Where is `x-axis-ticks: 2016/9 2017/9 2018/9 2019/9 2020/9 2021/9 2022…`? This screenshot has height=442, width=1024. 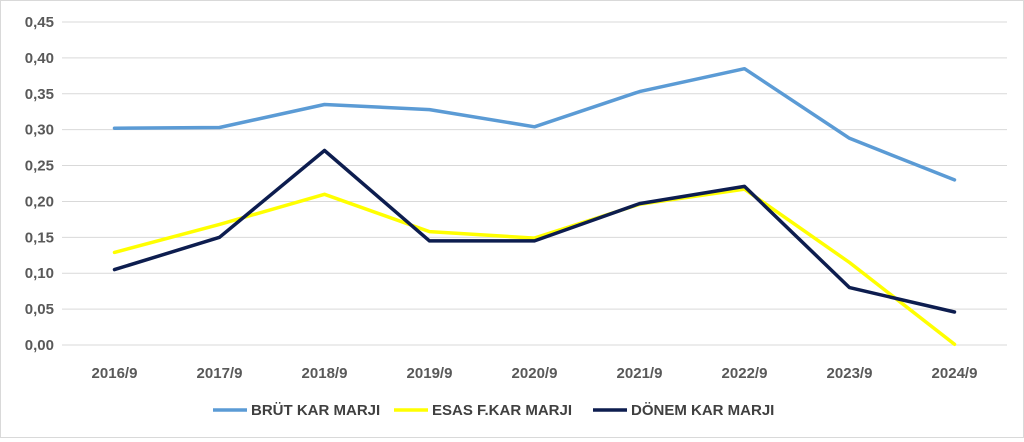 x-axis-ticks: 2016/9 2017/9 2018/9 2019/9 2020/9 2021/9 2022… is located at coordinates (535, 373).